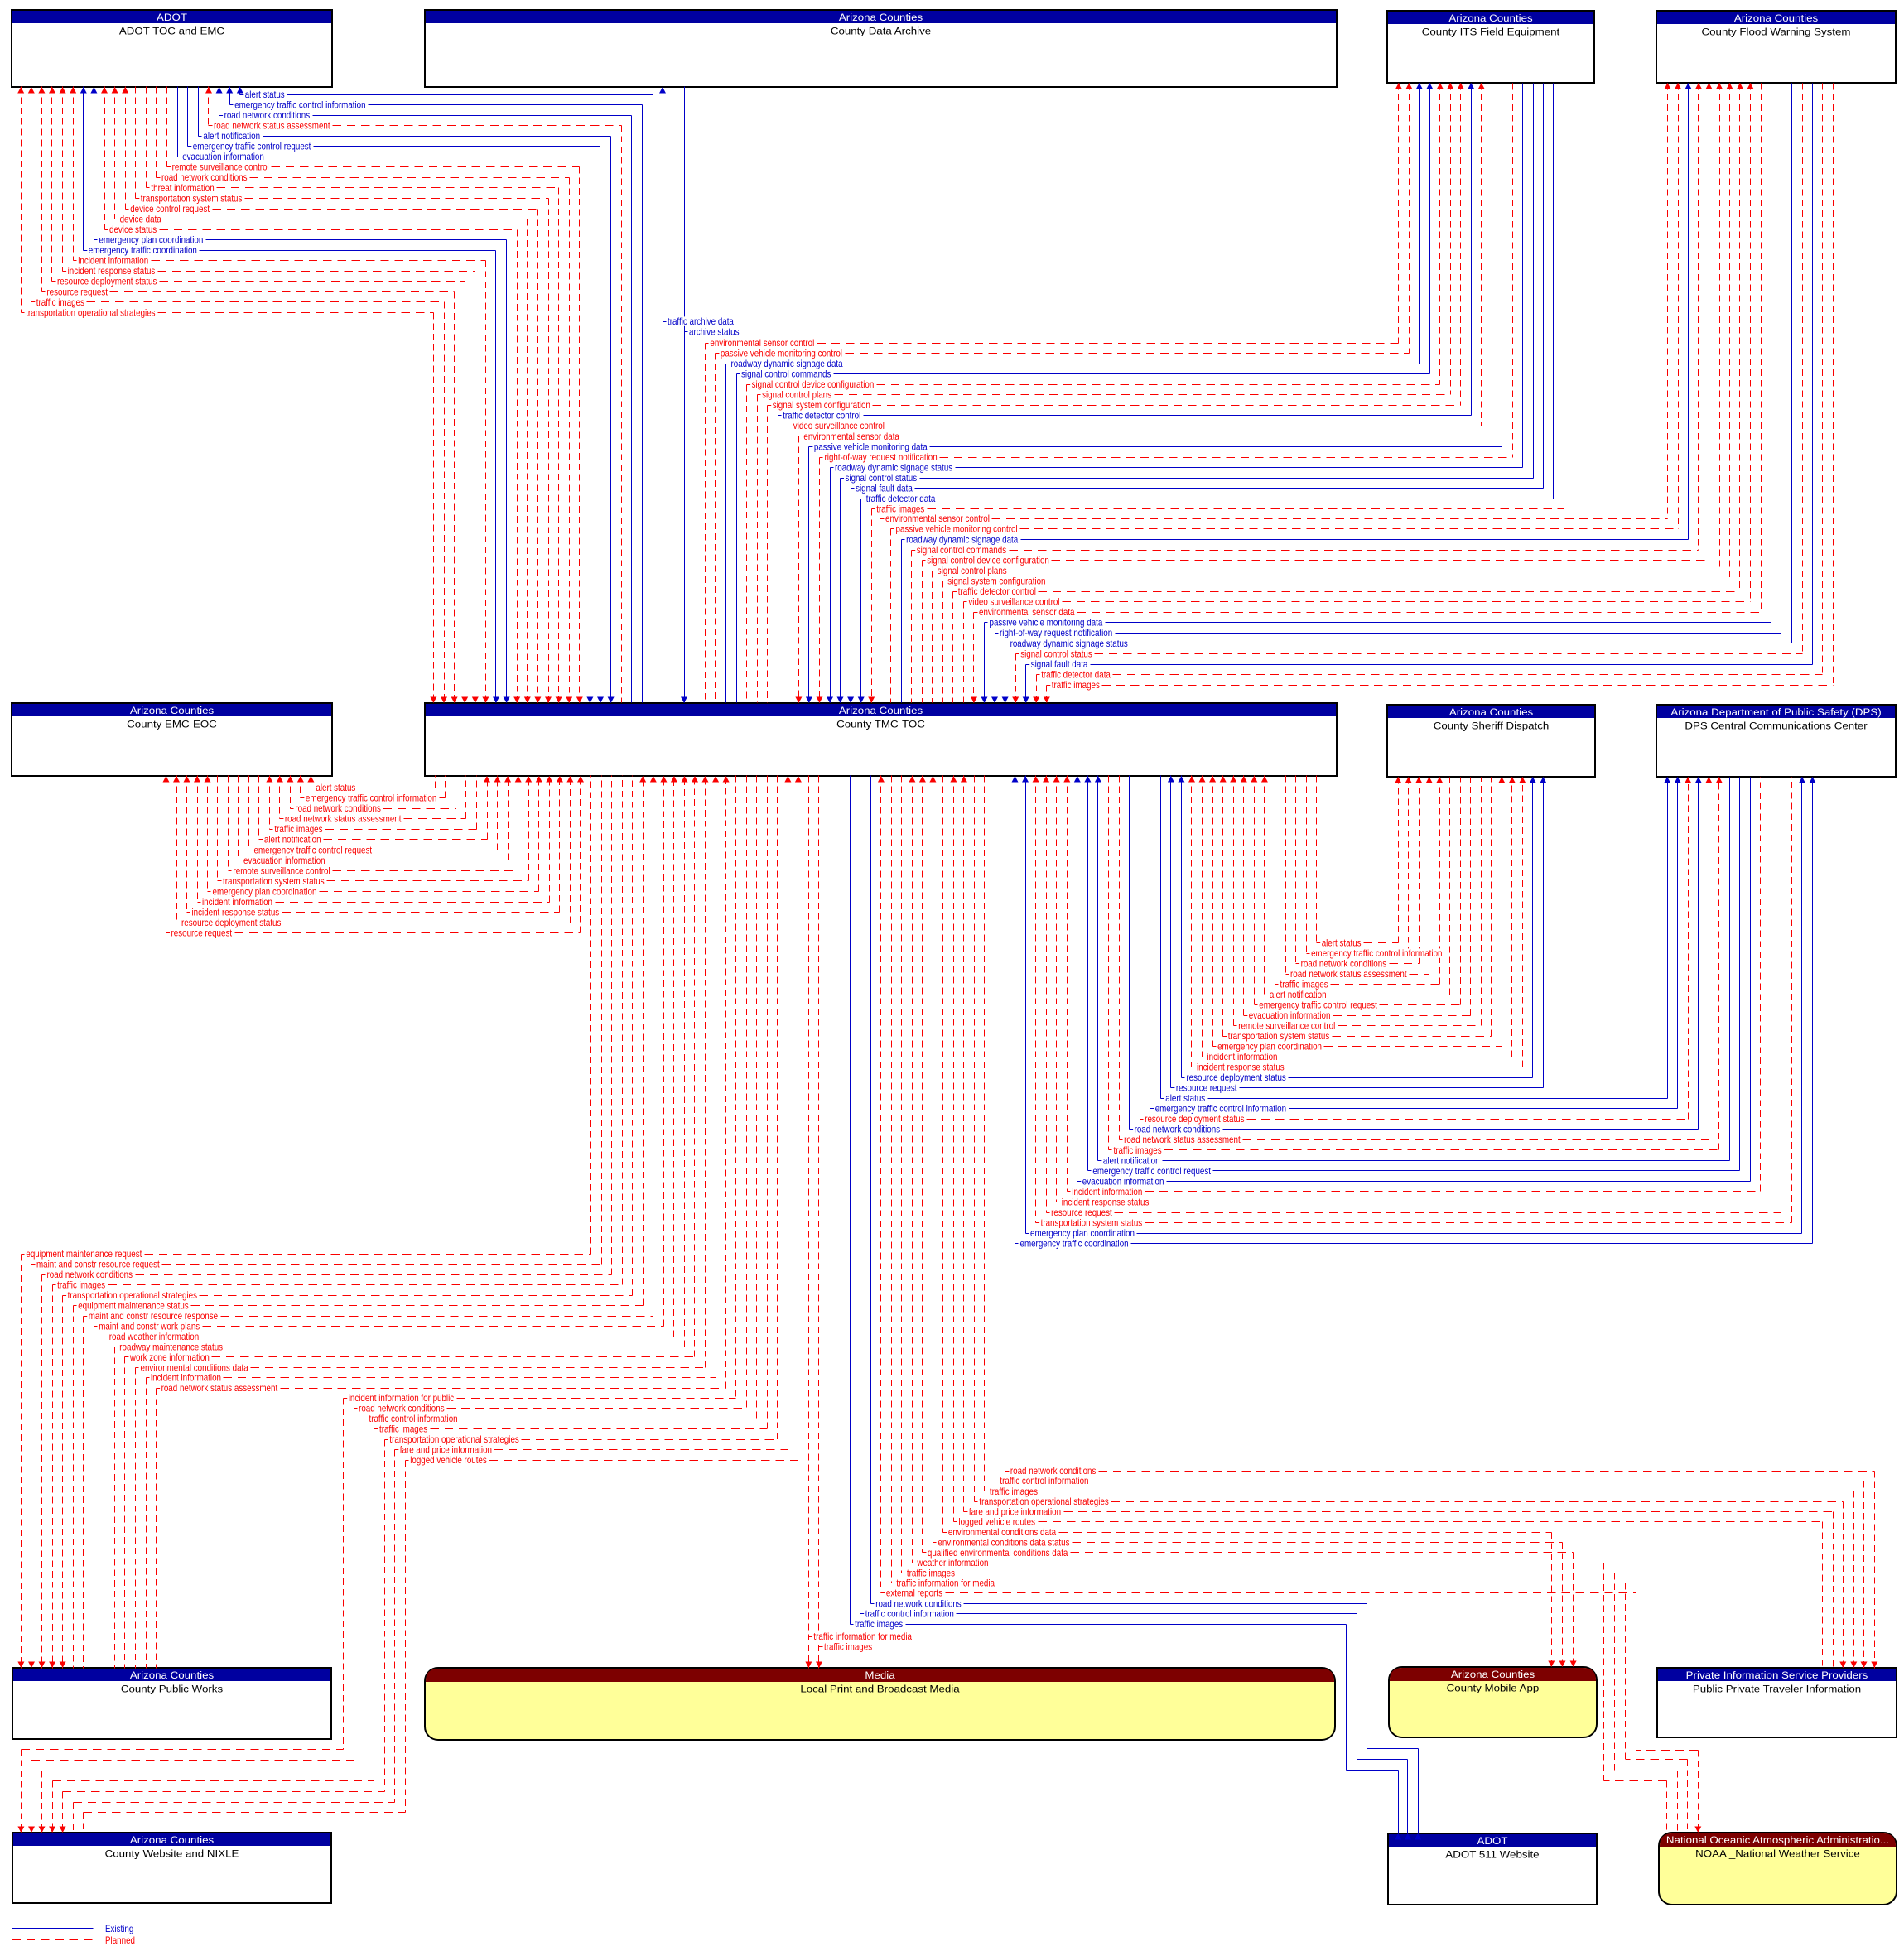  What do you see at coordinates (274, 881) in the screenshot?
I see `svg-text: transportation system status` at bounding box center [274, 881].